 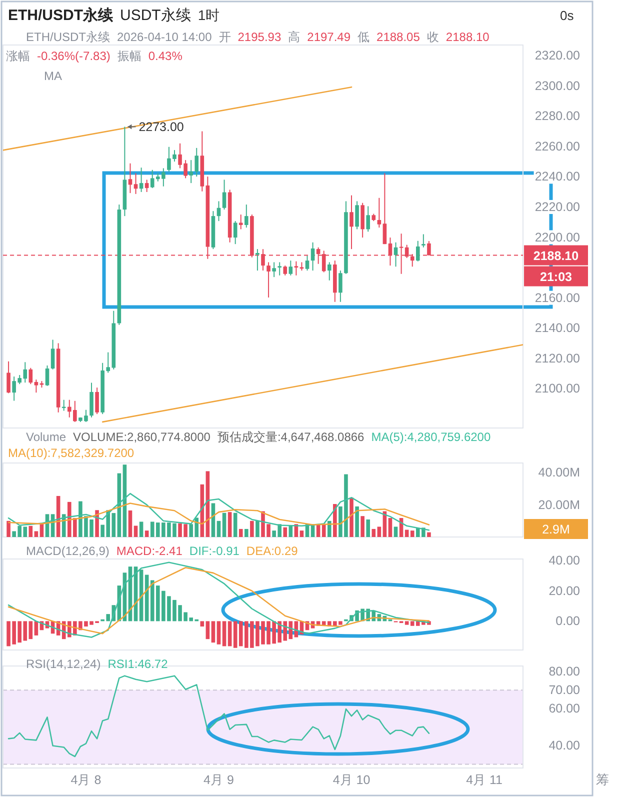 I want to click on text: MA(5):4,280,759.6200, so click(x=431, y=437).